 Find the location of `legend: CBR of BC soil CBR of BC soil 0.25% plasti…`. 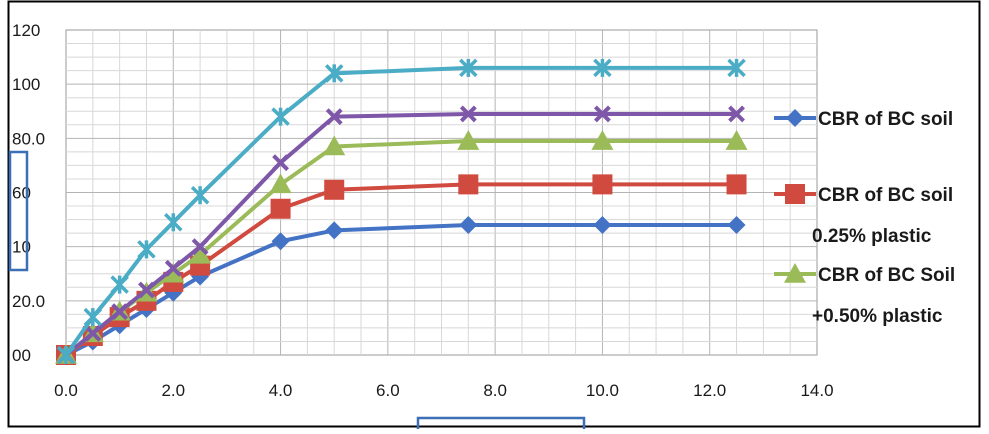

legend: CBR of BC soil CBR of BC soil 0.25% plasti… is located at coordinates (864, 218).